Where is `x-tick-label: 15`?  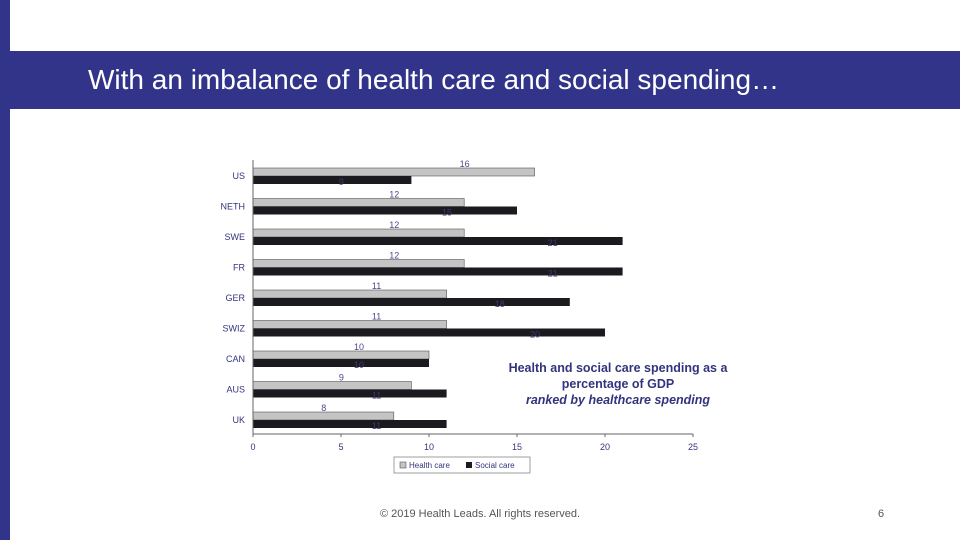 x-tick-label: 15 is located at coordinates (517, 447).